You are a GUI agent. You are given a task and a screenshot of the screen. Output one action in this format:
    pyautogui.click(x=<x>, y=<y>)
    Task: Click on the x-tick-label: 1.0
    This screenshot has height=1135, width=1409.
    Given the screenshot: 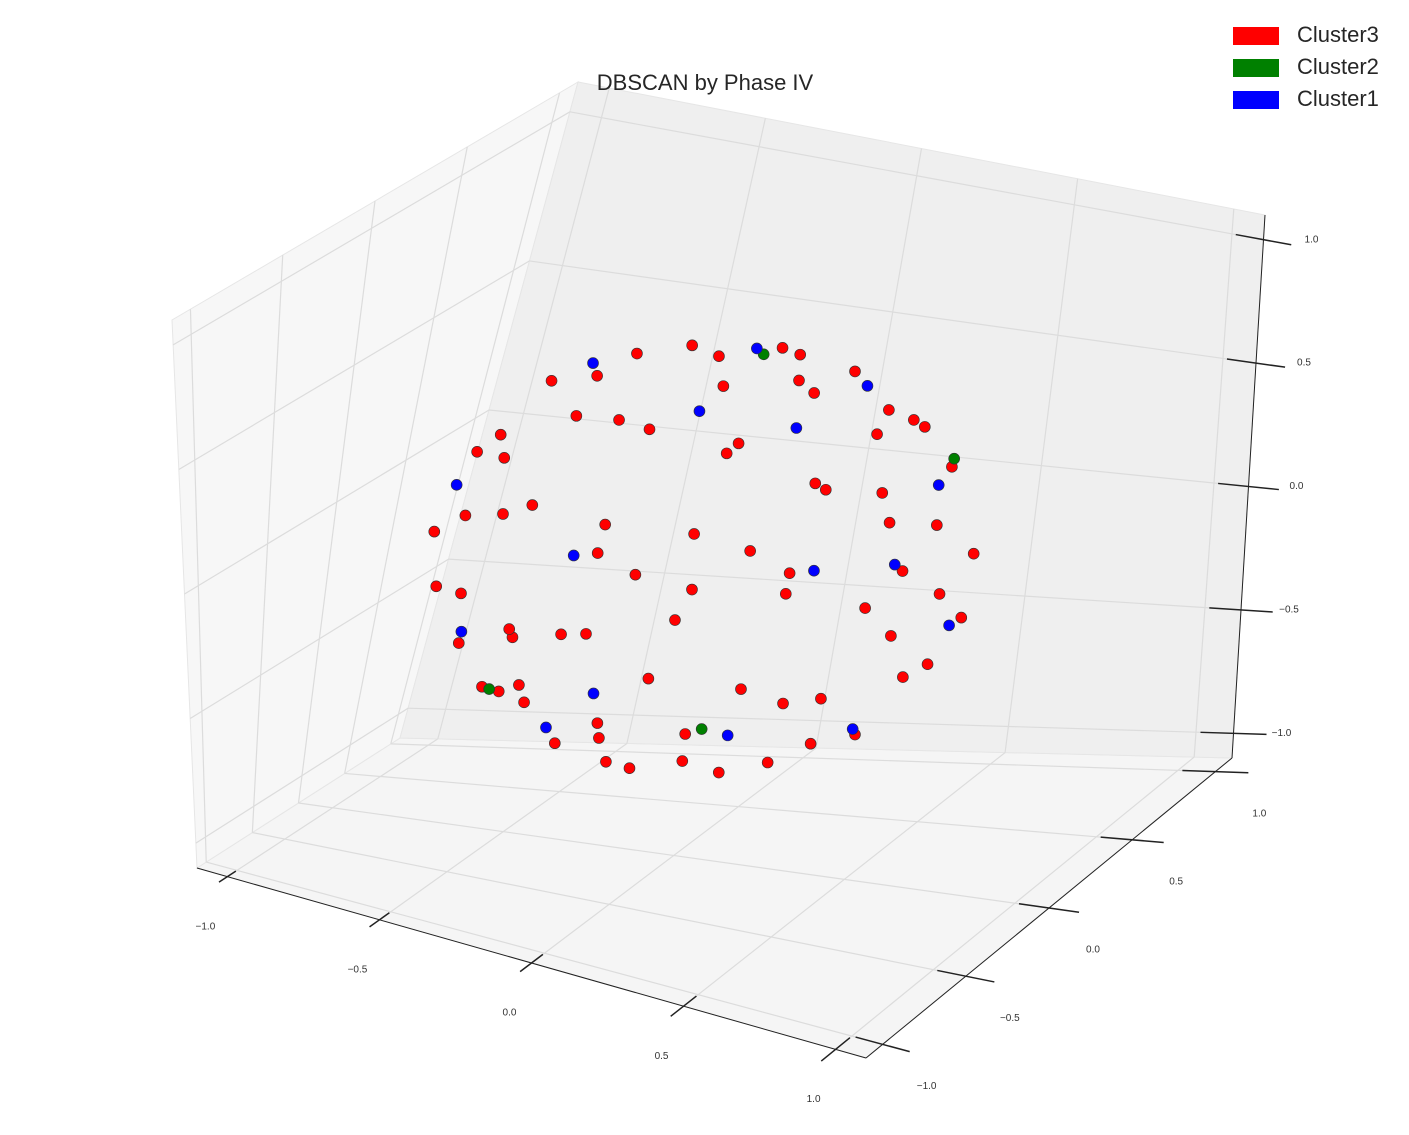 What is the action you would take?
    pyautogui.click(x=814, y=1099)
    